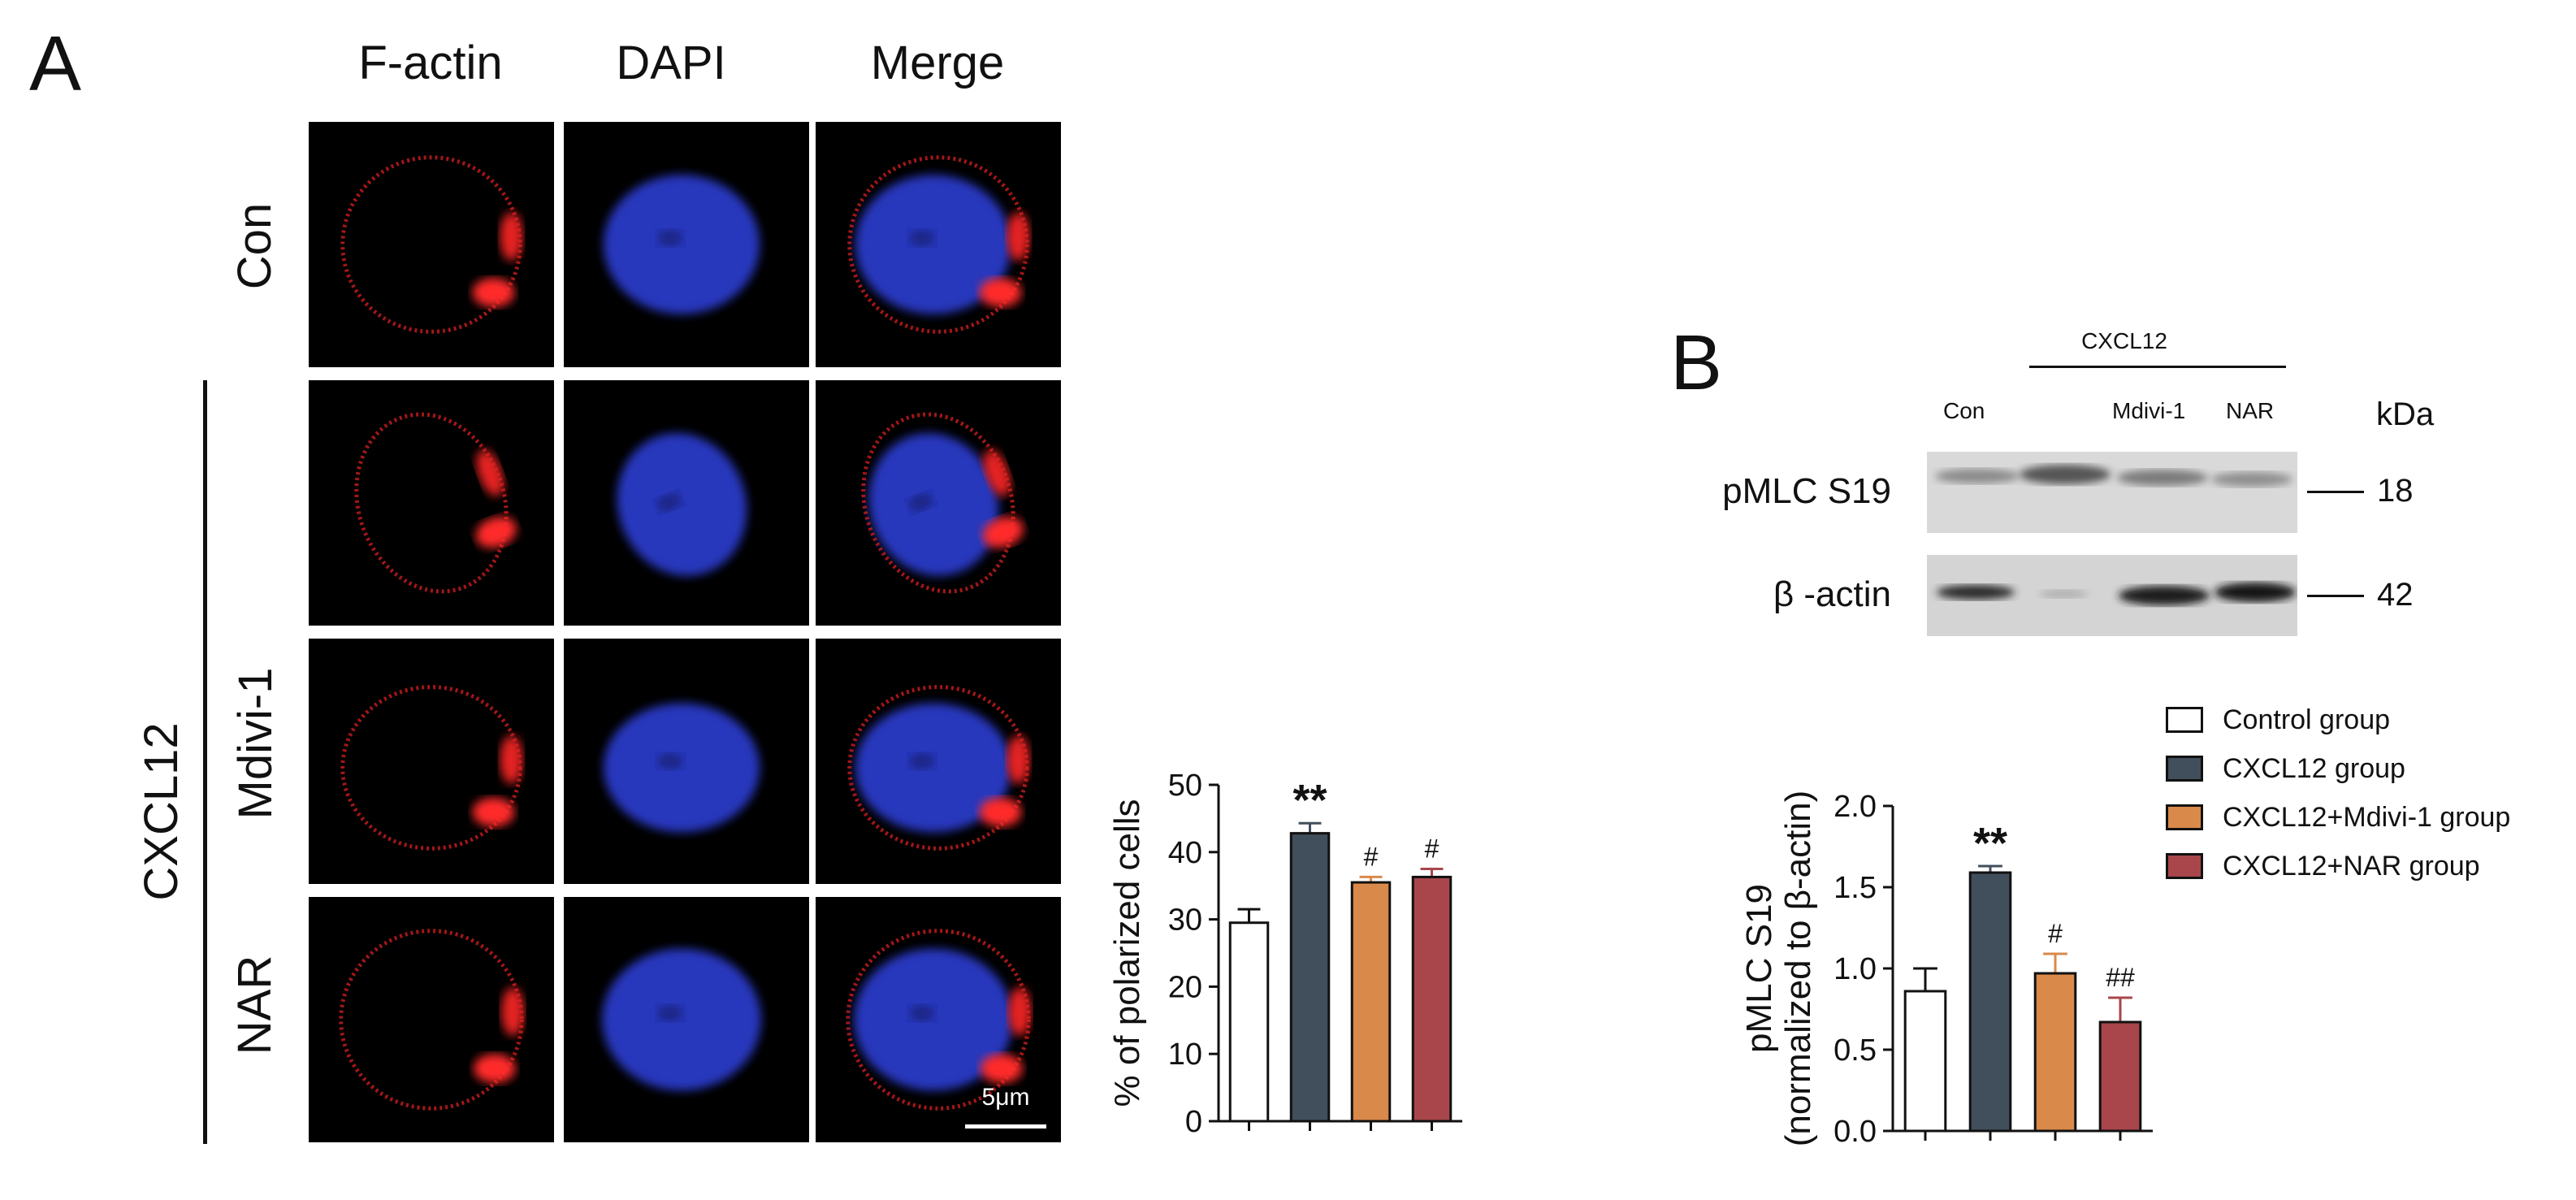 Image resolution: width=2576 pixels, height=1200 pixels. I want to click on micrograph-nar-factin, so click(431, 1019).